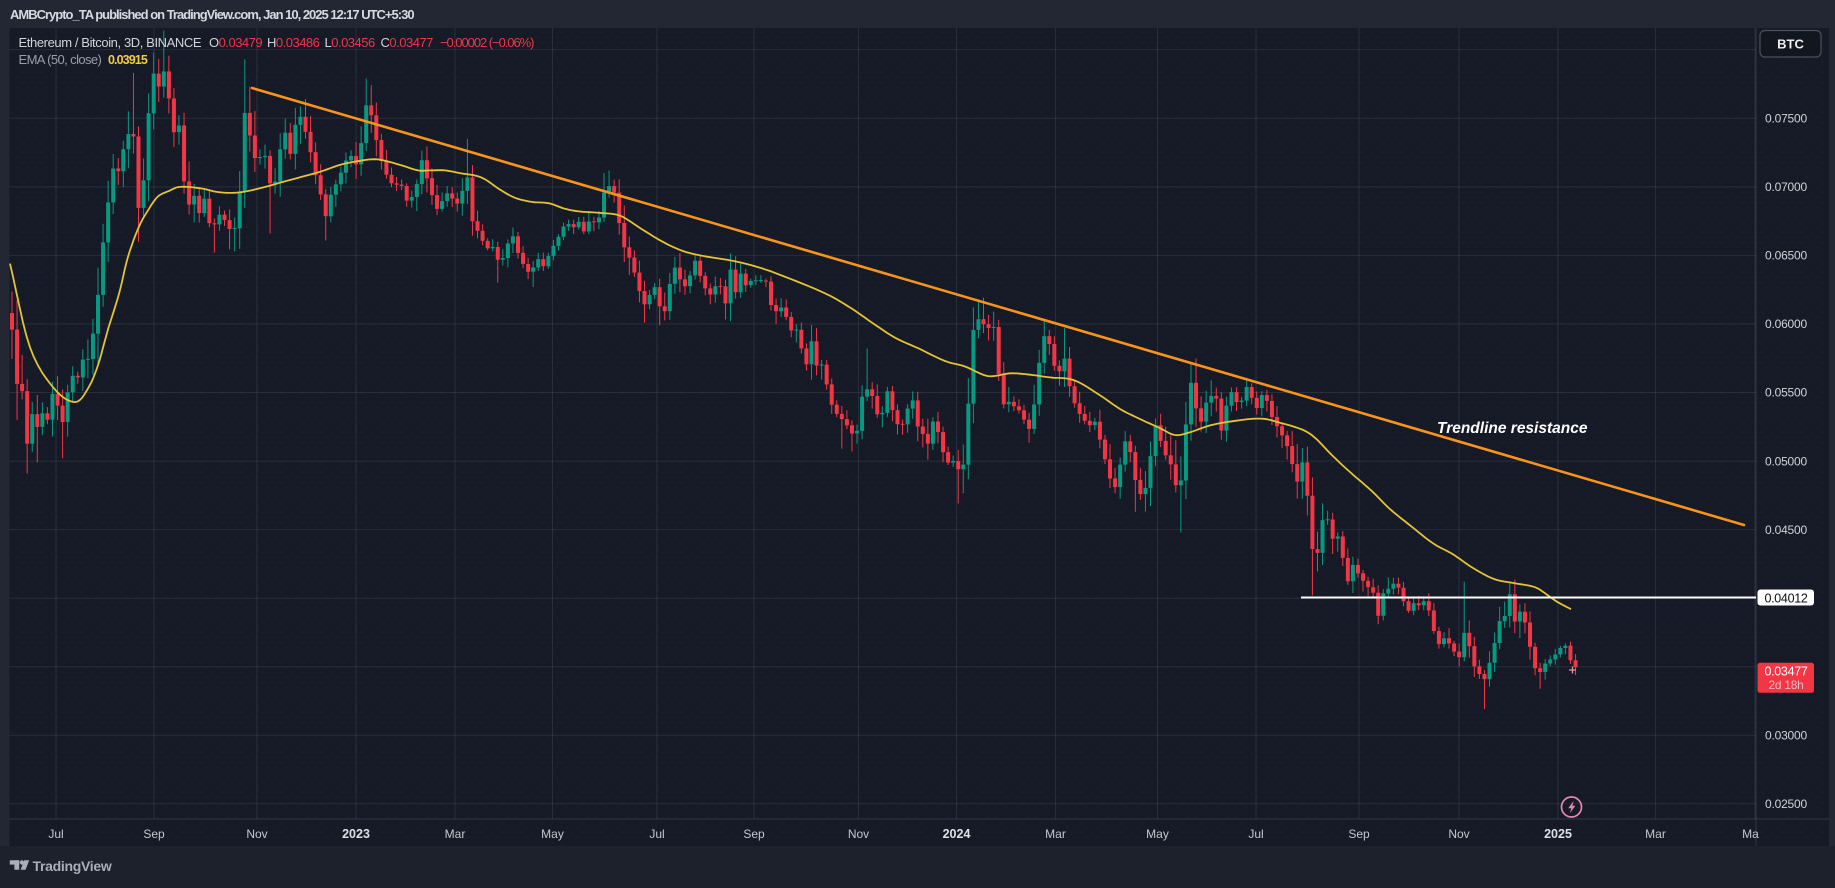 Image resolution: width=1835 pixels, height=888 pixels. I want to click on svg-text: Ma, so click(1750, 834).